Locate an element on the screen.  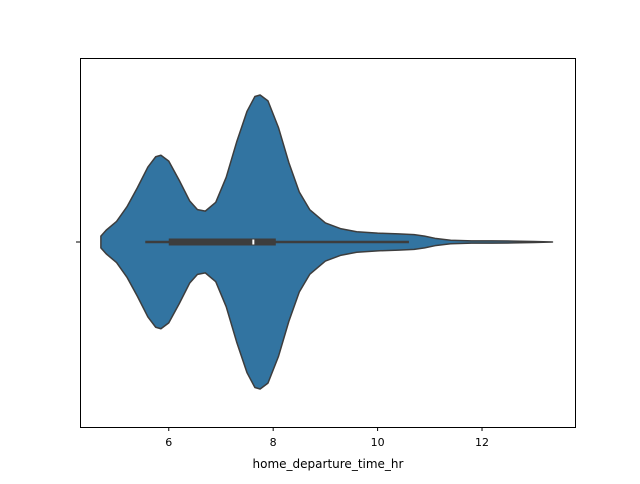
x-tick-label: 6 is located at coordinates (168, 442).